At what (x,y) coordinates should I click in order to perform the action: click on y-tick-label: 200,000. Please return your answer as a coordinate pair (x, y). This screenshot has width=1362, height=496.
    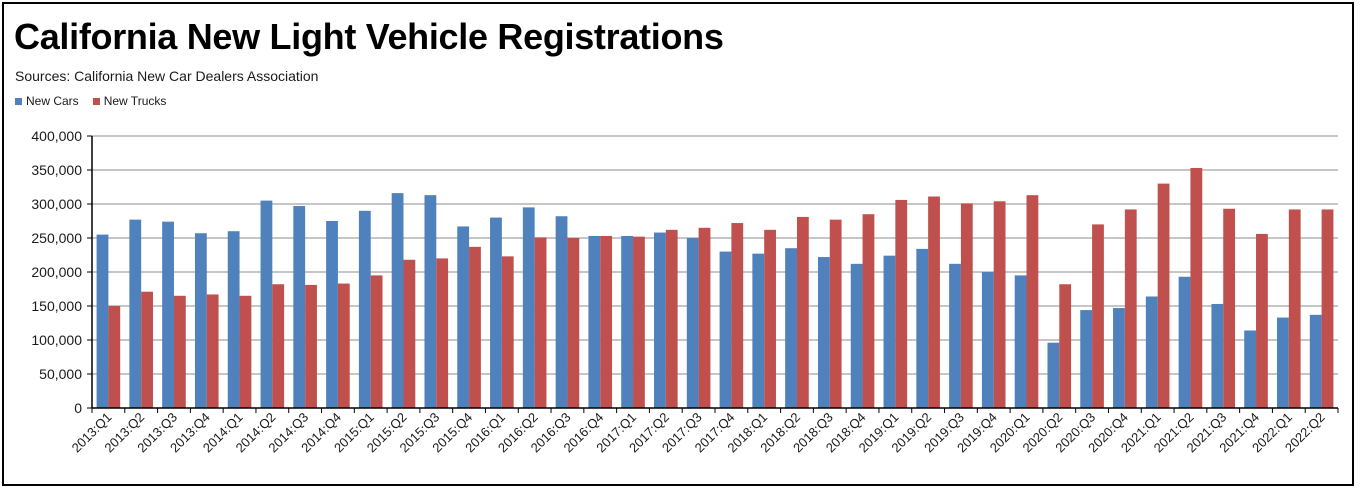
    Looking at the image, I should click on (56, 272).